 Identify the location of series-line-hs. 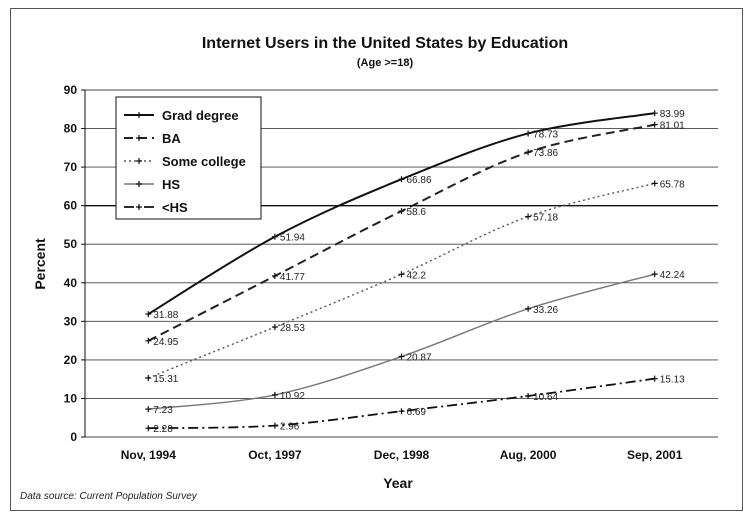
(401, 403).